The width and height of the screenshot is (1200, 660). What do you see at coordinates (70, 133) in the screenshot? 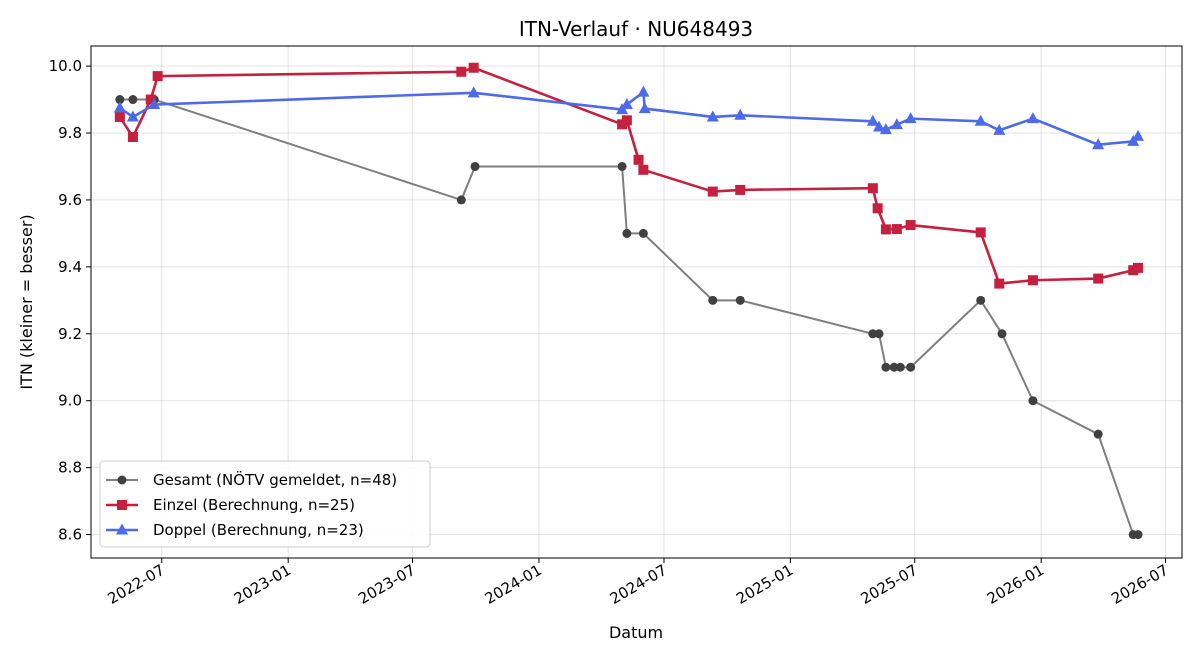
I see `y-tick-label: 9.8` at bounding box center [70, 133].